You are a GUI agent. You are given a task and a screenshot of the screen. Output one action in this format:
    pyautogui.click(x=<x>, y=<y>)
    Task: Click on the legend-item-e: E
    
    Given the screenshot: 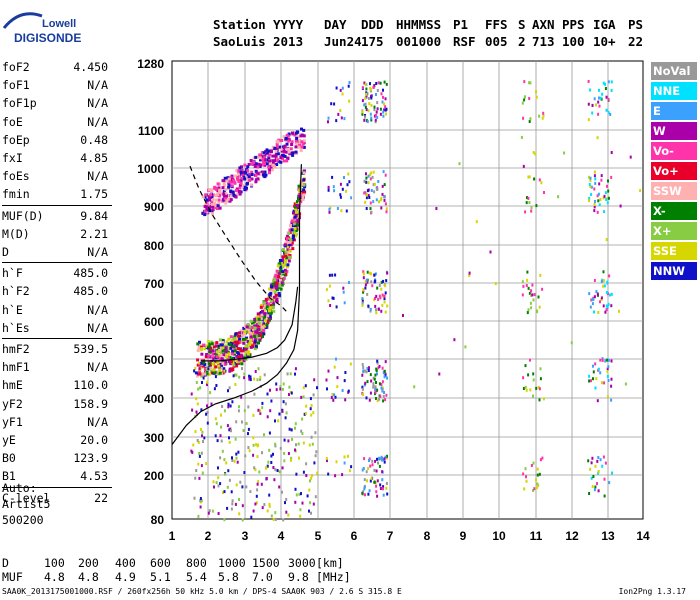 What is the action you would take?
    pyautogui.click(x=674, y=111)
    